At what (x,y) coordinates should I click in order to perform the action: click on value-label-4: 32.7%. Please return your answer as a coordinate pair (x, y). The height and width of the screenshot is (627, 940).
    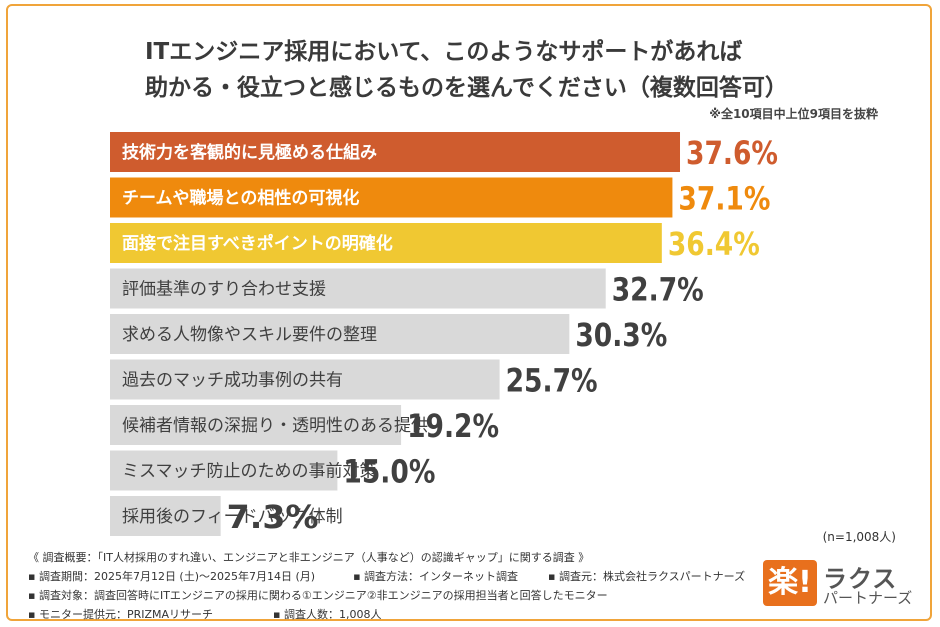
    Looking at the image, I should click on (658, 290).